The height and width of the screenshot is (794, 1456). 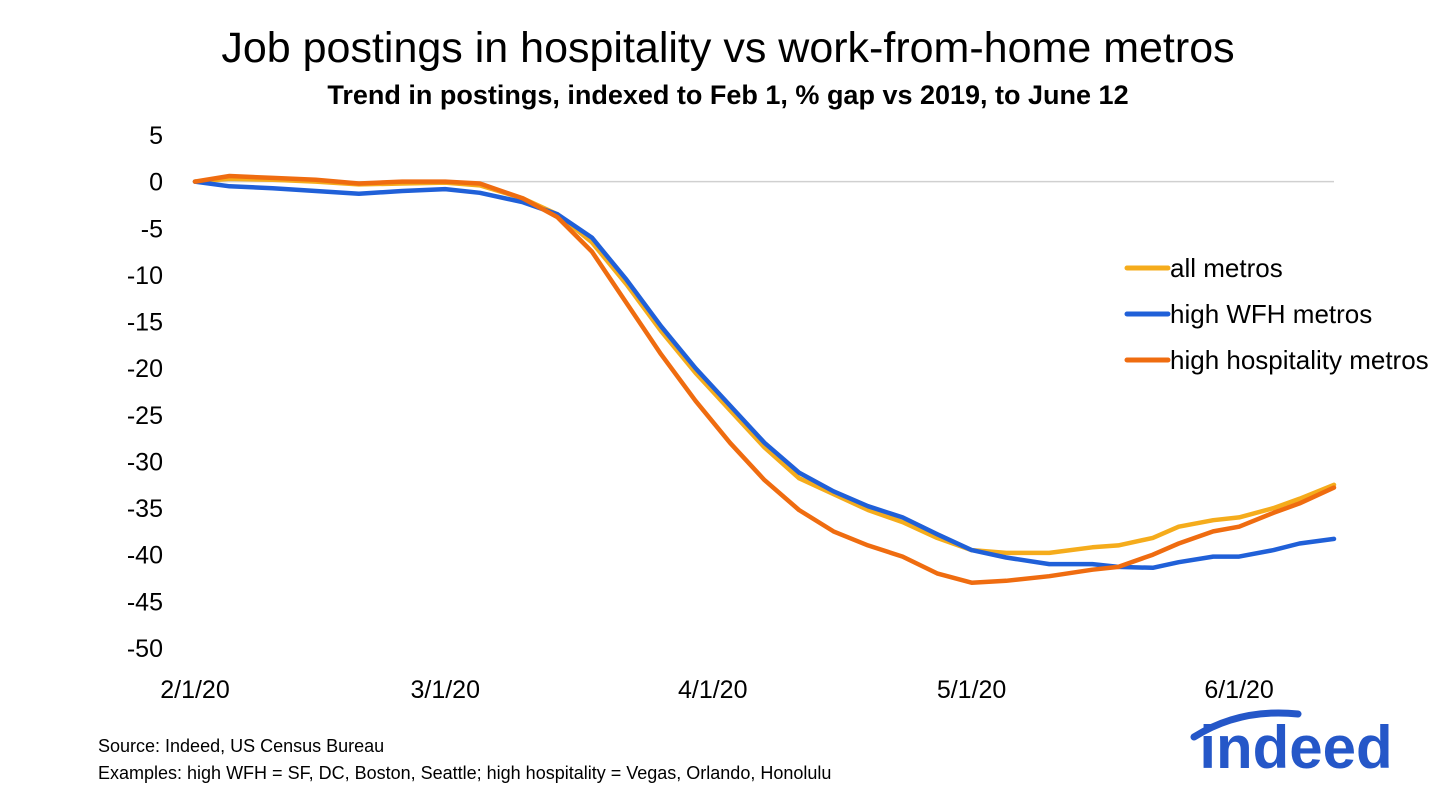 What do you see at coordinates (713, 690) in the screenshot?
I see `x-tick-label: 4/1/20` at bounding box center [713, 690].